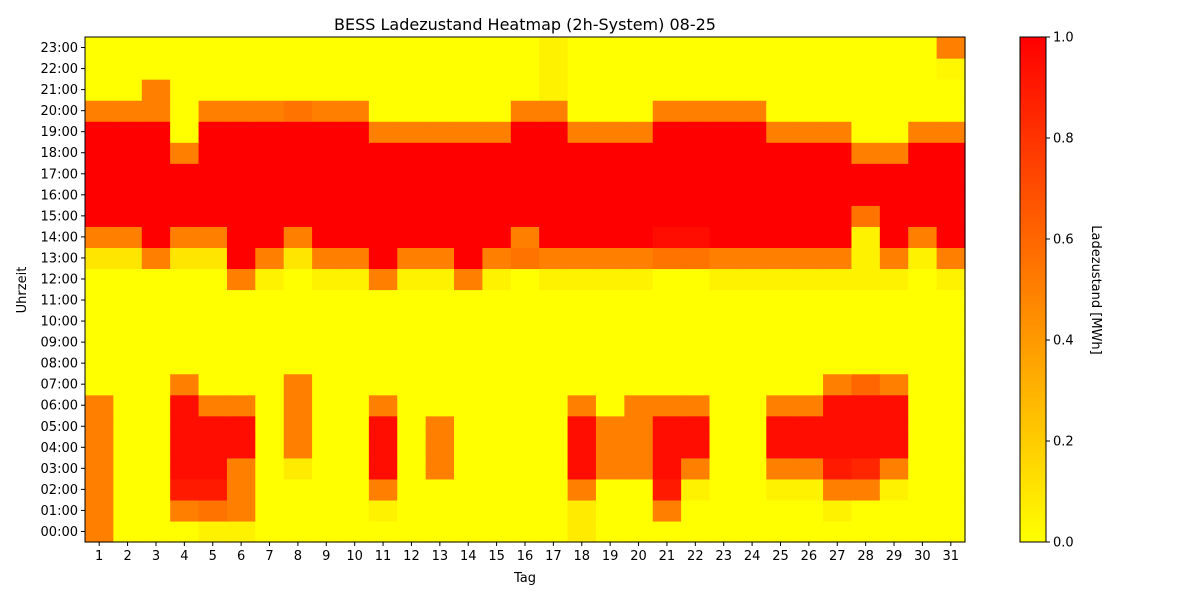 This screenshot has width=1200, height=604. What do you see at coordinates (610, 556) in the screenshot?
I see `x-tick-label: 19` at bounding box center [610, 556].